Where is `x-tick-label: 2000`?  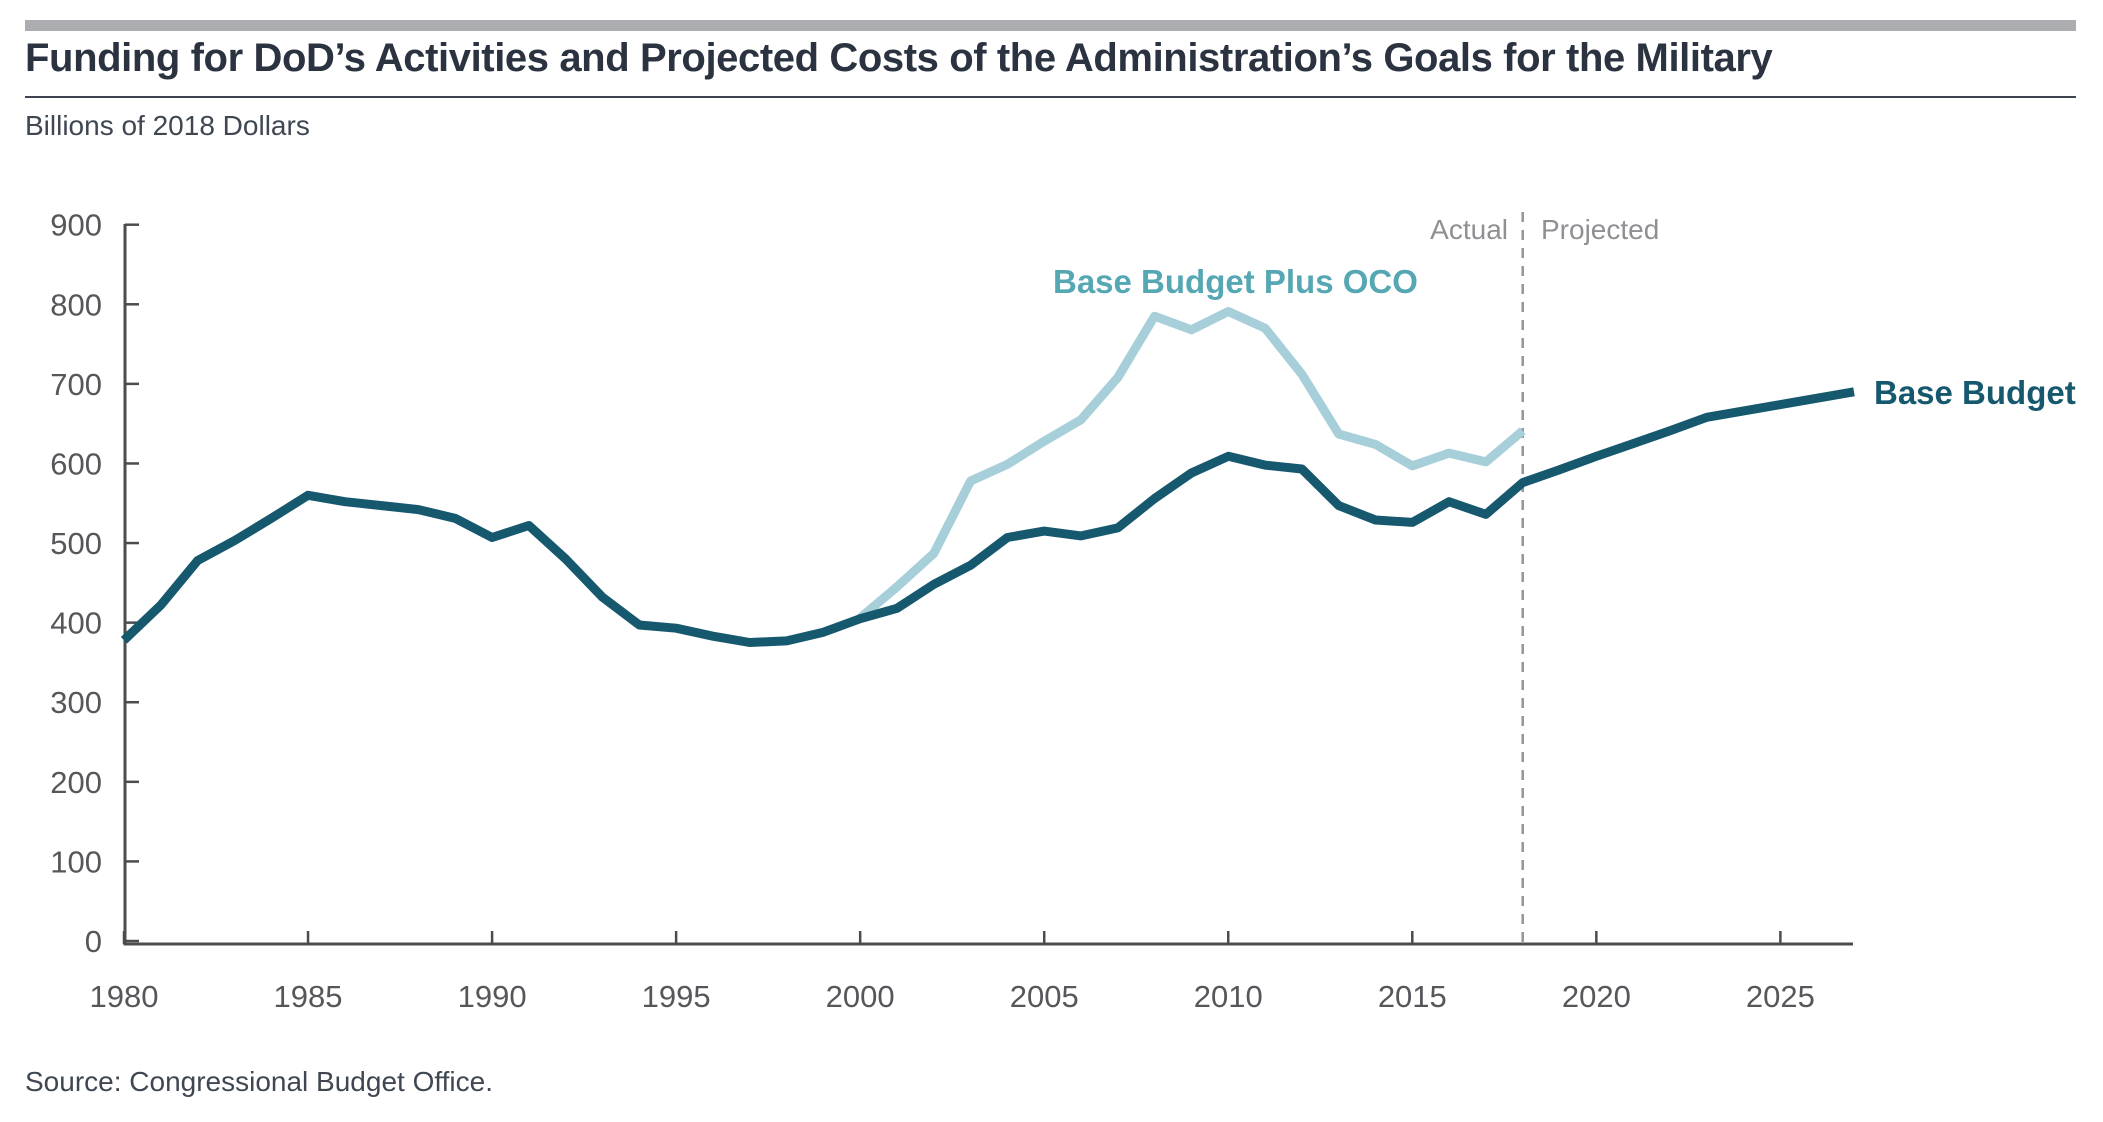 x-tick-label: 2000 is located at coordinates (860, 996).